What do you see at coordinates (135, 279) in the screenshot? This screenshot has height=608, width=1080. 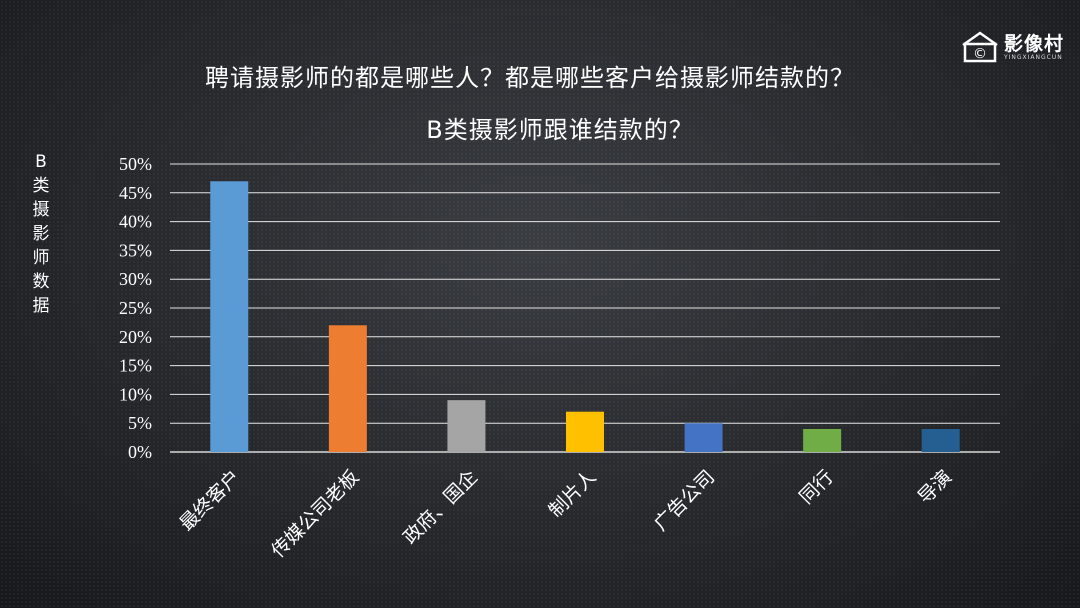 I see `y-tick-label: 30%` at bounding box center [135, 279].